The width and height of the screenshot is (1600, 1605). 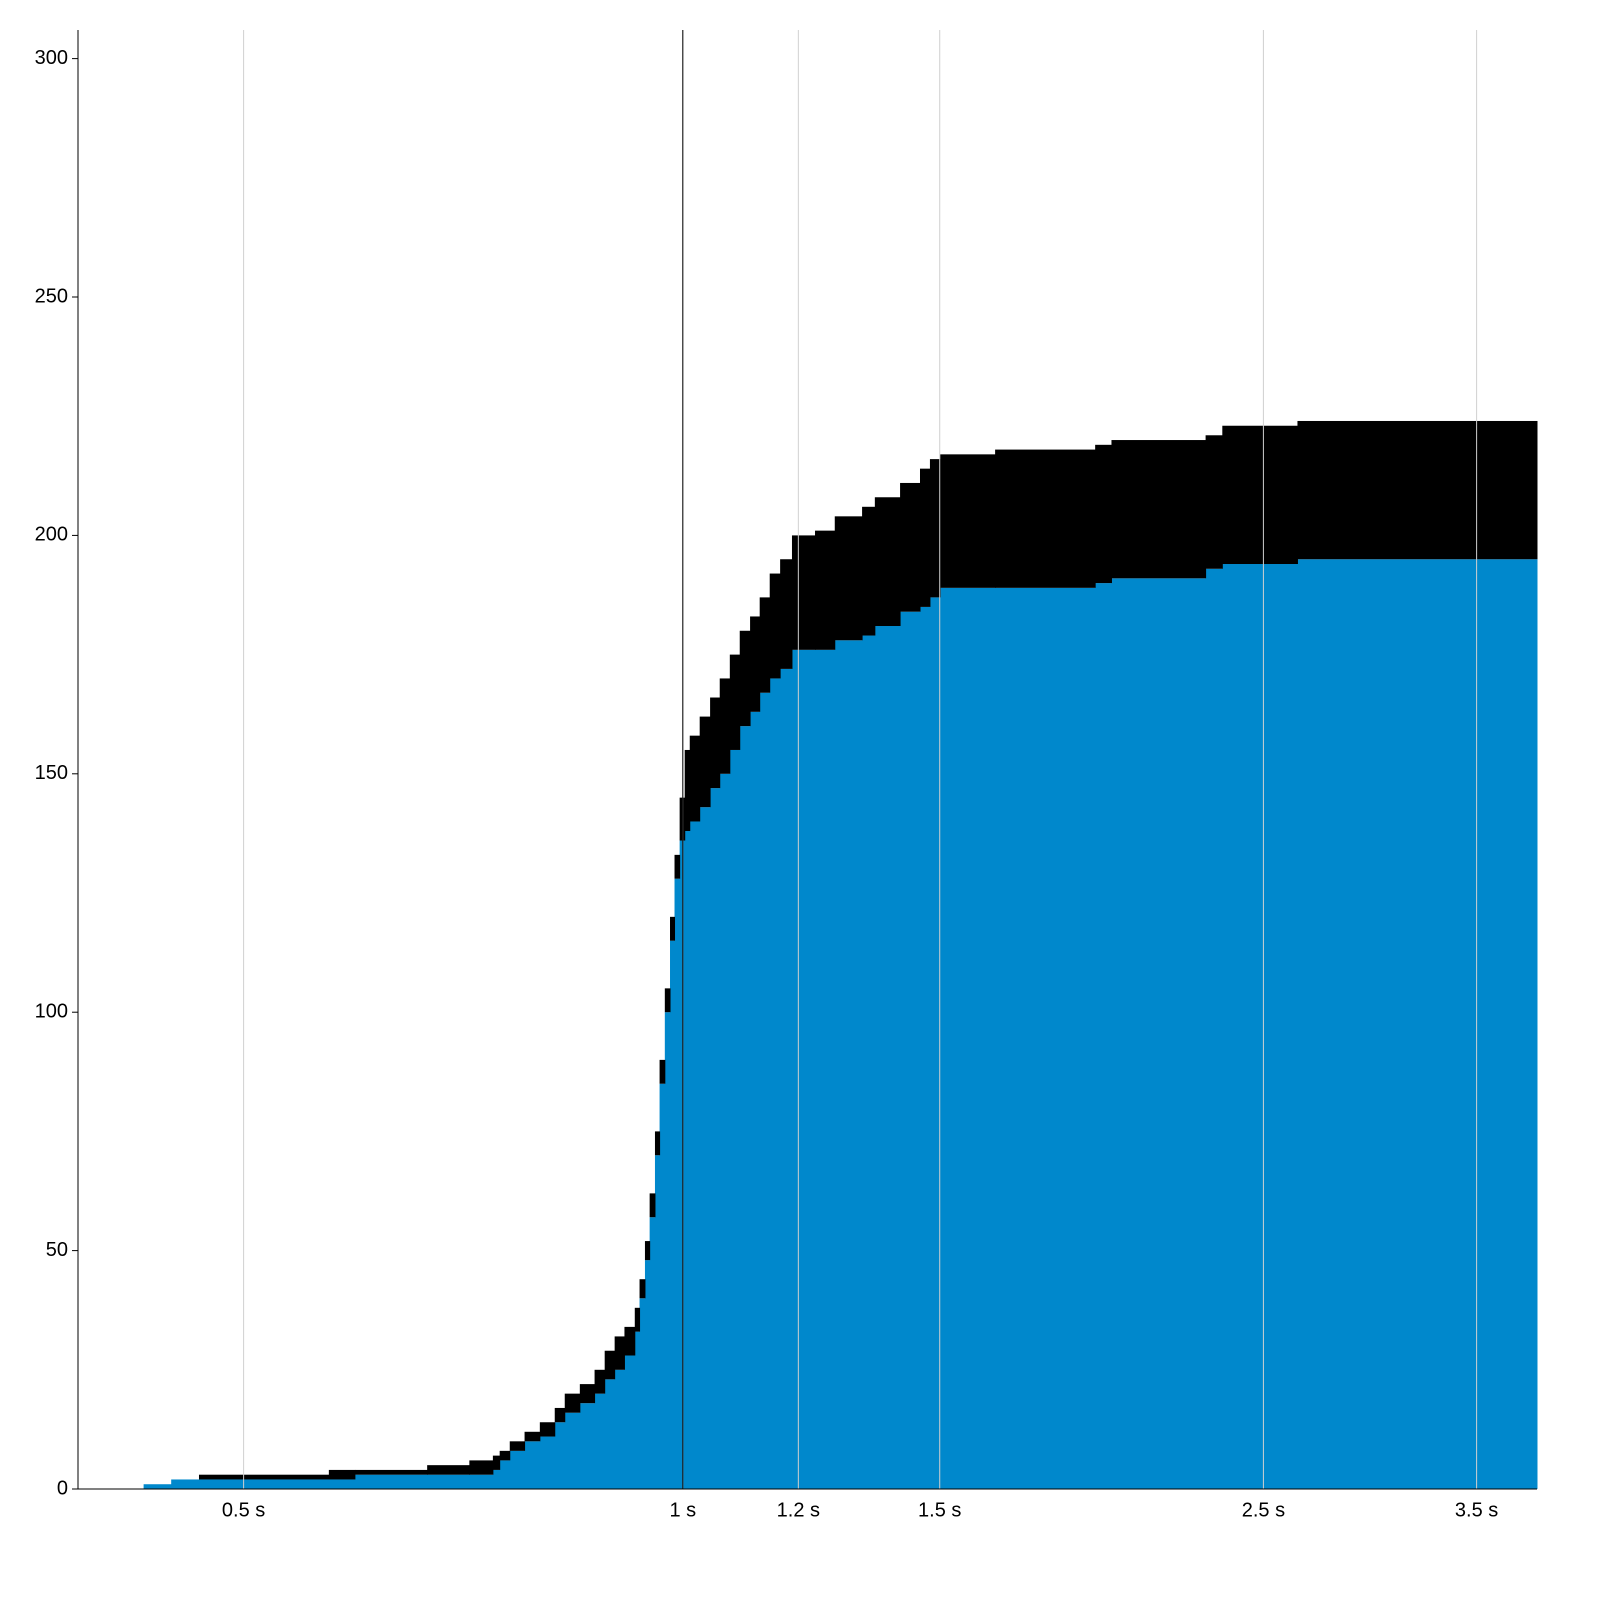 I want to click on y-tick-label: 250, so click(x=51, y=296).